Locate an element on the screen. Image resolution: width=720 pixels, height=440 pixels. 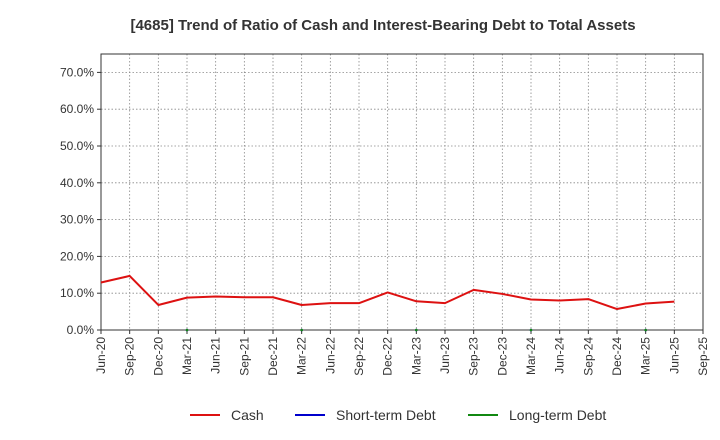
y-tick-label: 0.0% is located at coordinates (81, 330).